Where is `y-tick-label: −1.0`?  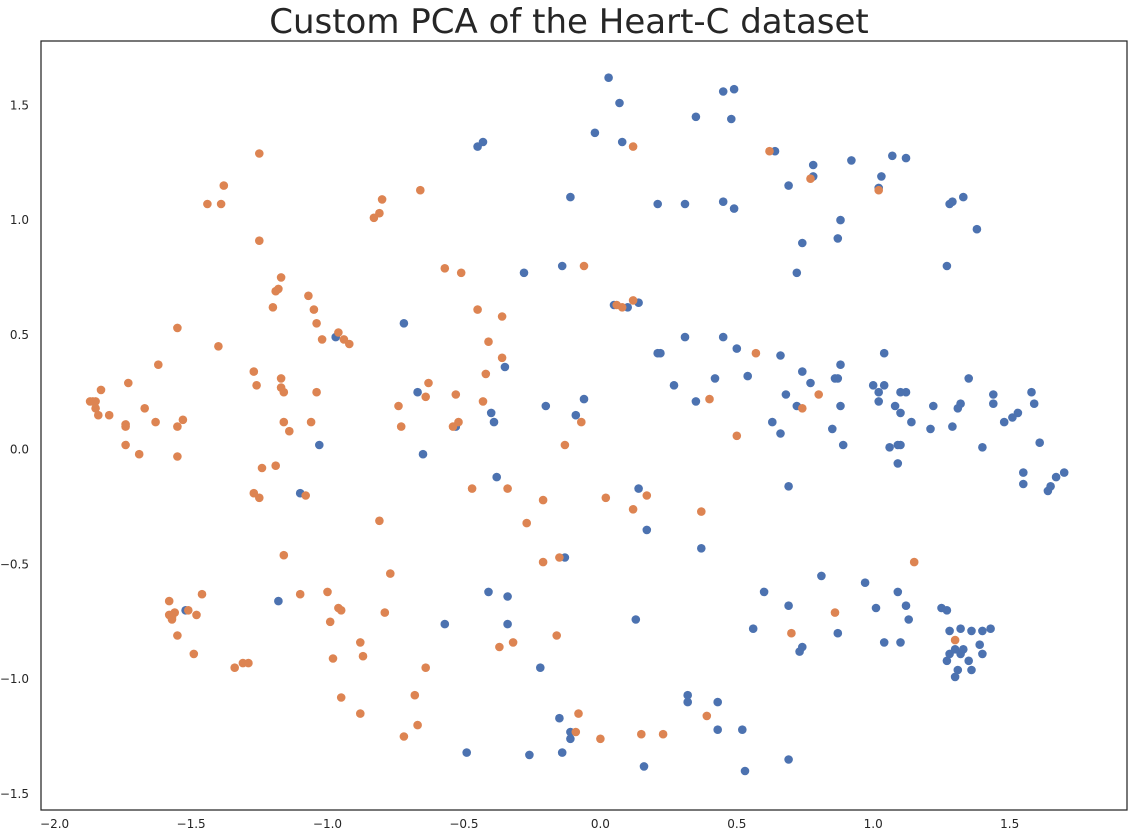 y-tick-label: −1.0 is located at coordinates (14, 679).